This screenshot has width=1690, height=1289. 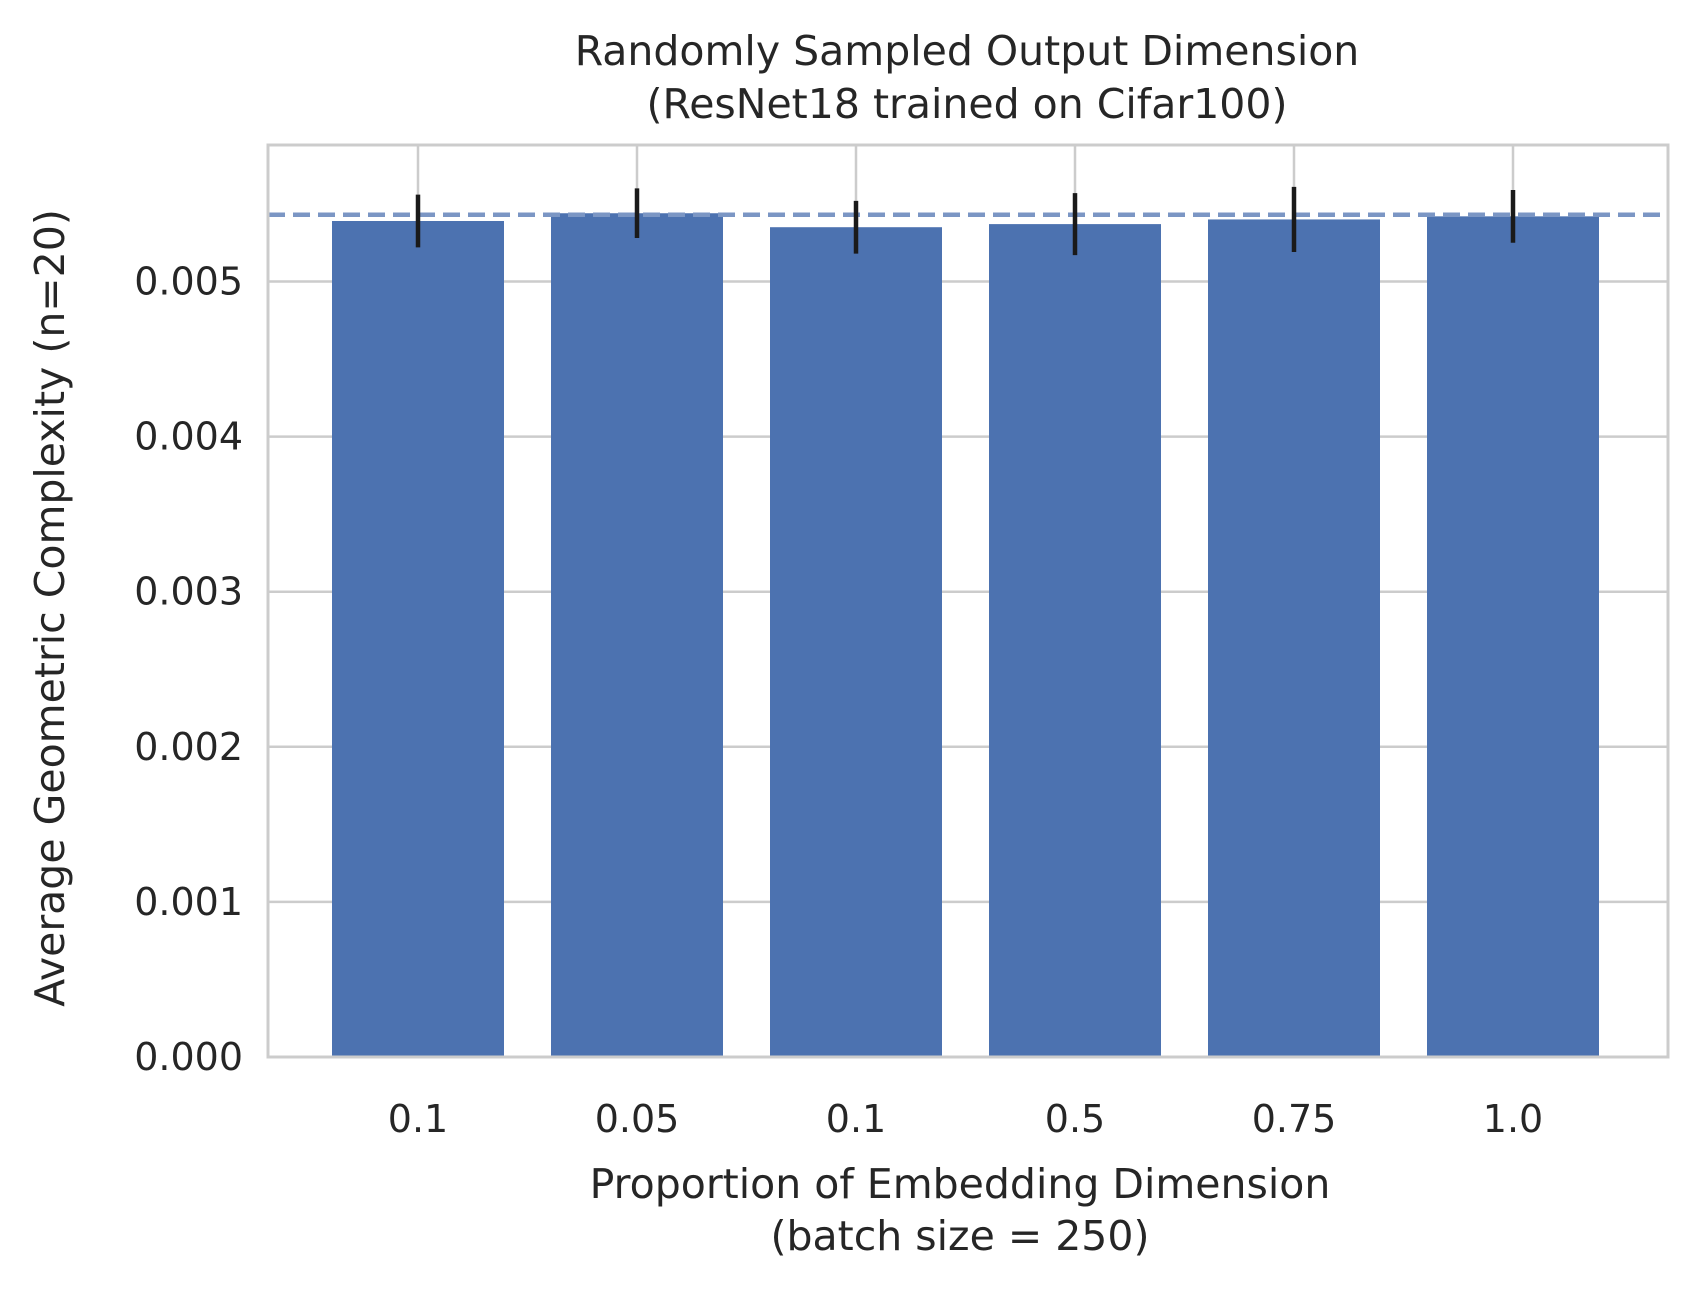 What do you see at coordinates (1075, 1119) in the screenshot?
I see `x-tick-label: 0.5` at bounding box center [1075, 1119].